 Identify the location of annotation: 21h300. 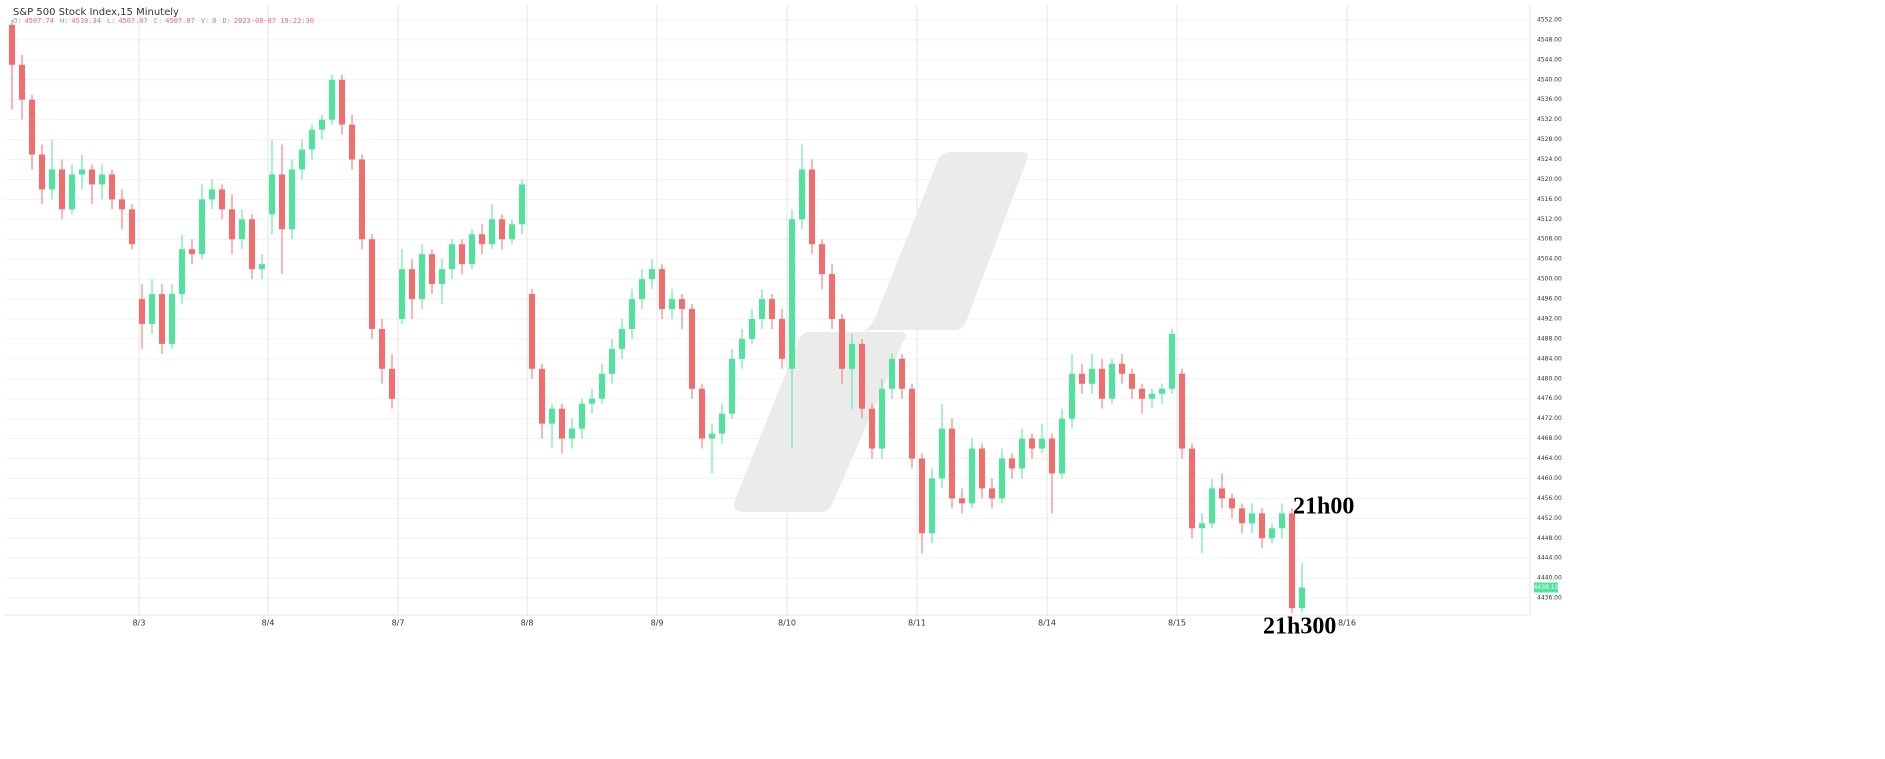
(1299, 627).